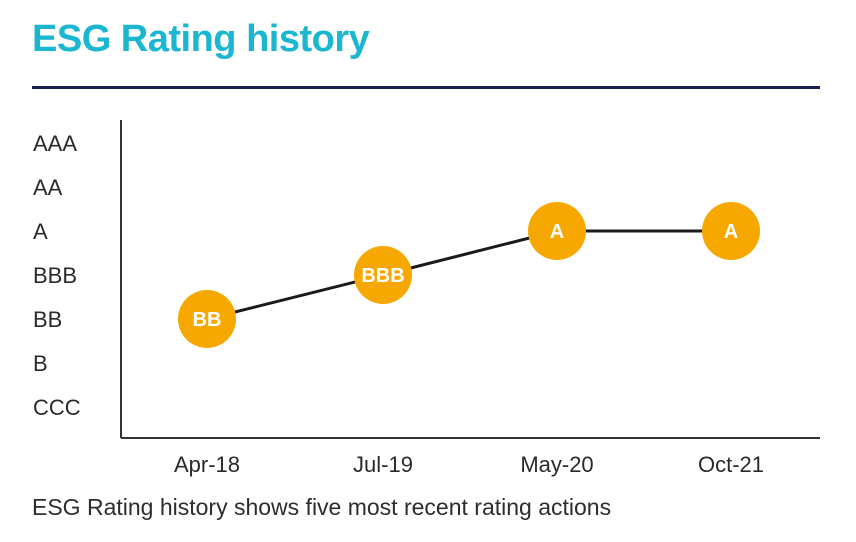 Image resolution: width=856 pixels, height=542 pixels. Describe the element at coordinates (469, 464) in the screenshot. I see `x-tick-labels: Apr-18 Jul-19 May-20 Oct-21` at that location.